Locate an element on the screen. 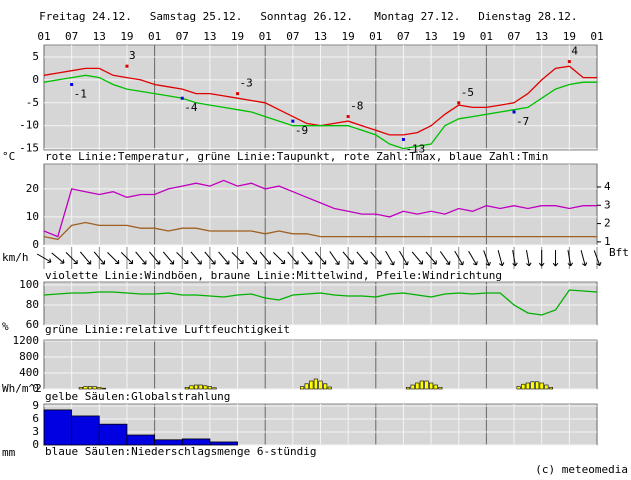 Image resolution: width=631 pixels, height=480 pixels. y-label: mm is located at coordinates (9, 452).